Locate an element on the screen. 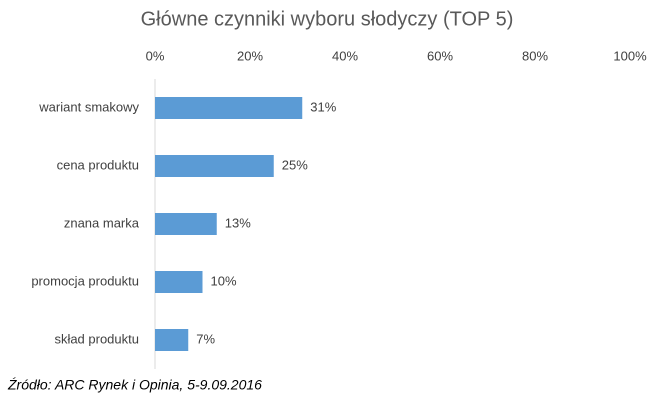 The height and width of the screenshot is (409, 655). data-label: 31% is located at coordinates (323, 106).